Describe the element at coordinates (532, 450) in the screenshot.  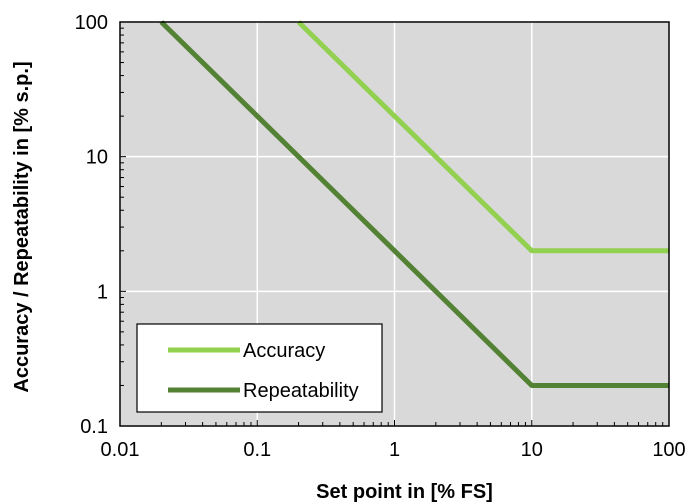
I see `x-tick-label: 10` at that location.